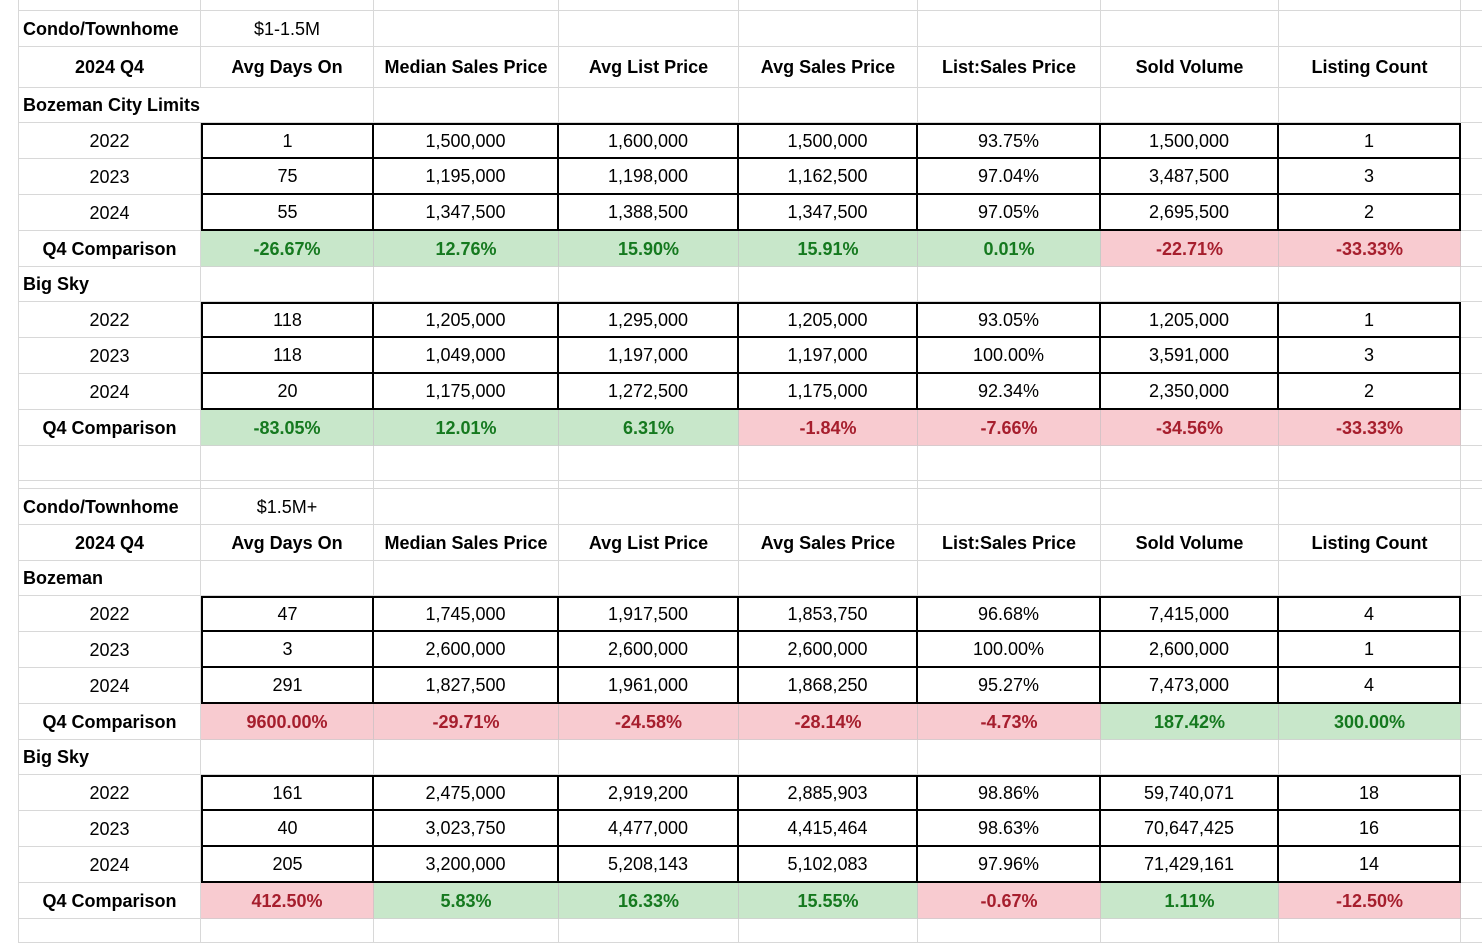 This screenshot has height=943, width=1482. What do you see at coordinates (1009, 901) in the screenshot?
I see `comparison-cell: -0.67%` at bounding box center [1009, 901].